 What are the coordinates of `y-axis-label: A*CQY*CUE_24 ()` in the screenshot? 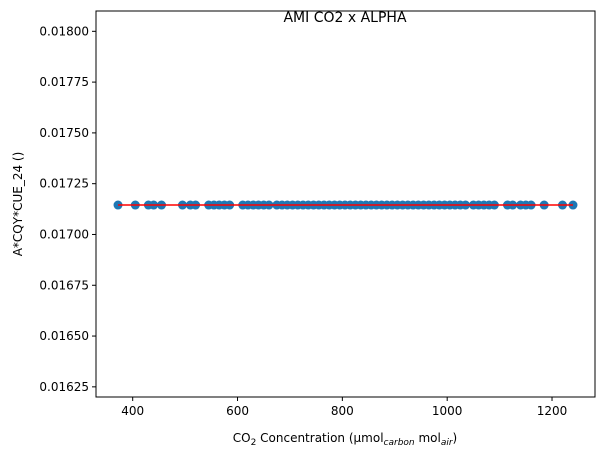 It's located at (18, 204).